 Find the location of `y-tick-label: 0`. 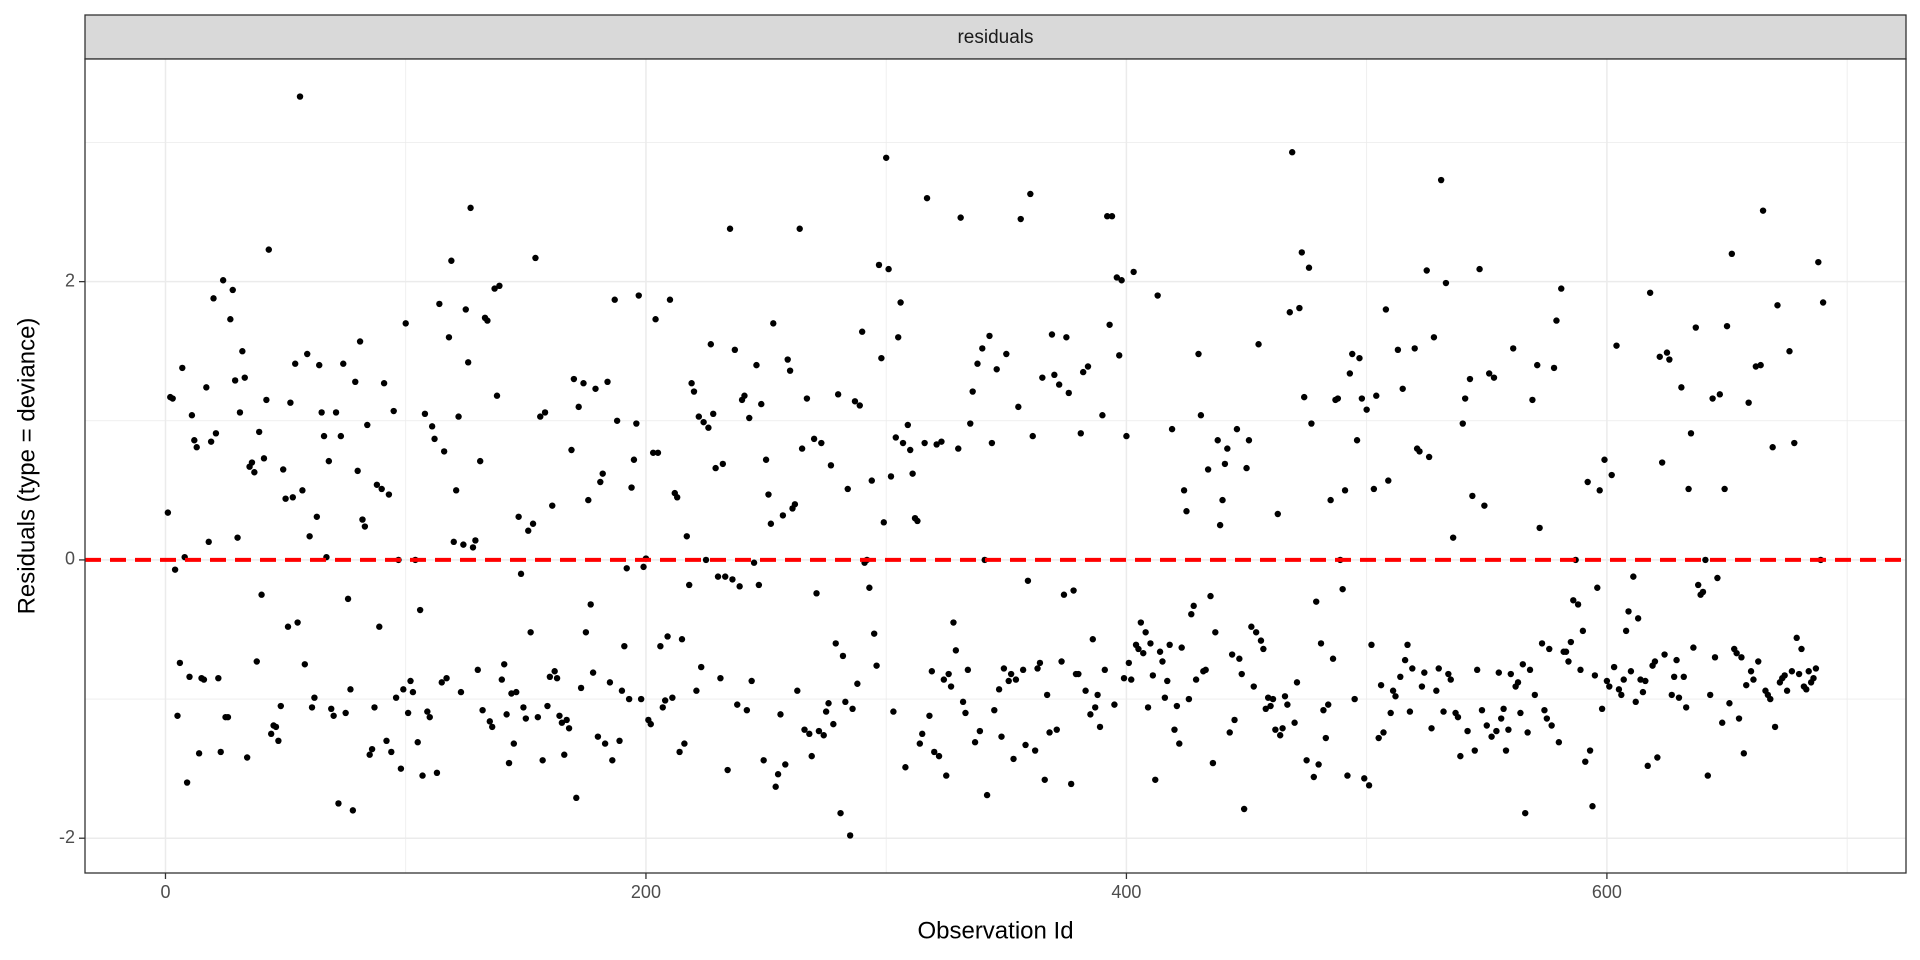

y-tick-label: 0 is located at coordinates (70, 559).